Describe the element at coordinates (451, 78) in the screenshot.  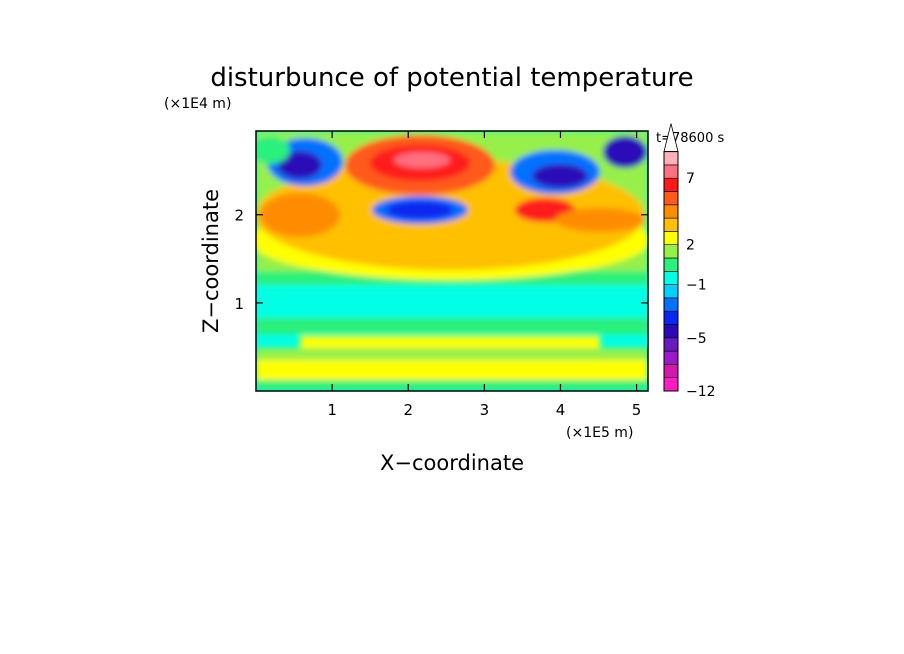
I see `chart-title: disturbunce of potential temperature` at that location.